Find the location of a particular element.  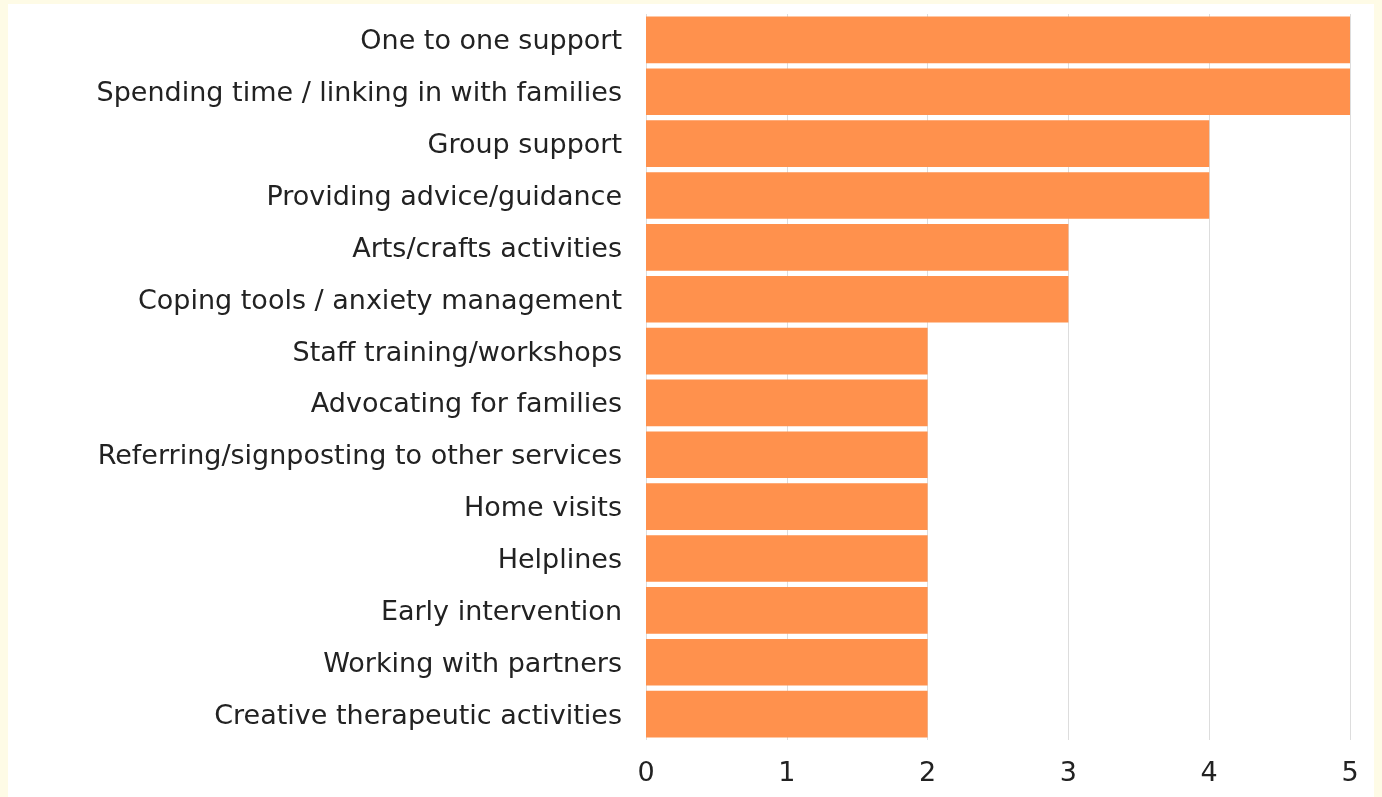

x-tick-label: 1 is located at coordinates (787, 771).